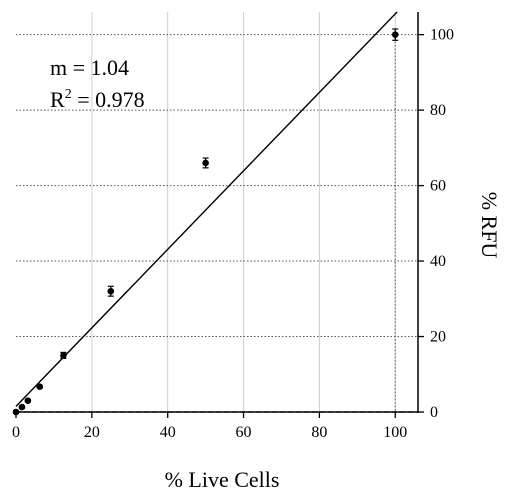 This screenshot has height=494, width=506. What do you see at coordinates (434, 412) in the screenshot?
I see `y-tick-label-0: 0` at bounding box center [434, 412].